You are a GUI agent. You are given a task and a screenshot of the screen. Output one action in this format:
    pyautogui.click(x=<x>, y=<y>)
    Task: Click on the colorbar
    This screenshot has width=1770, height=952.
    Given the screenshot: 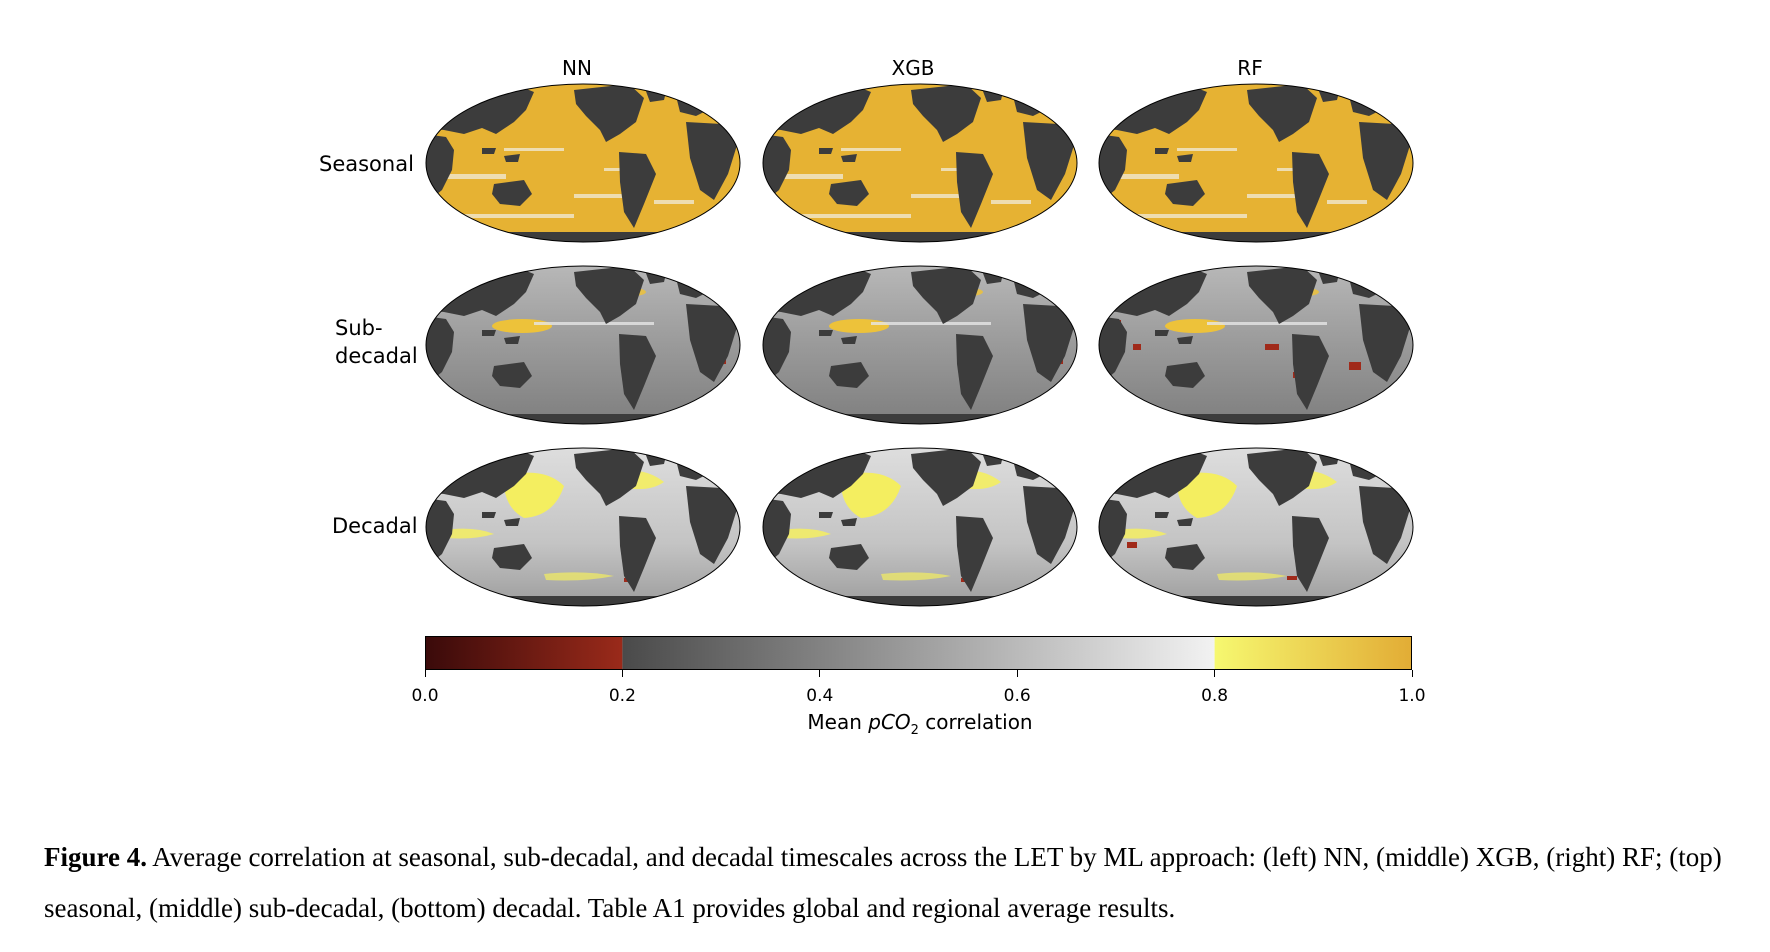 What is the action you would take?
    pyautogui.click(x=918, y=653)
    